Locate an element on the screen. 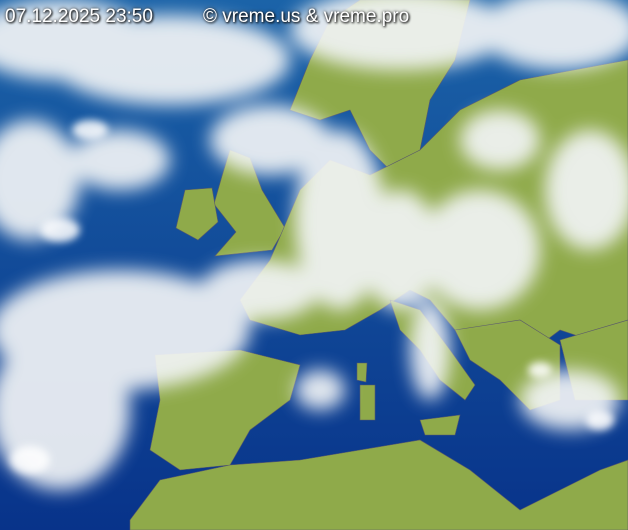  timestamp: 07.12.2025 23:50 is located at coordinates (79, 16).